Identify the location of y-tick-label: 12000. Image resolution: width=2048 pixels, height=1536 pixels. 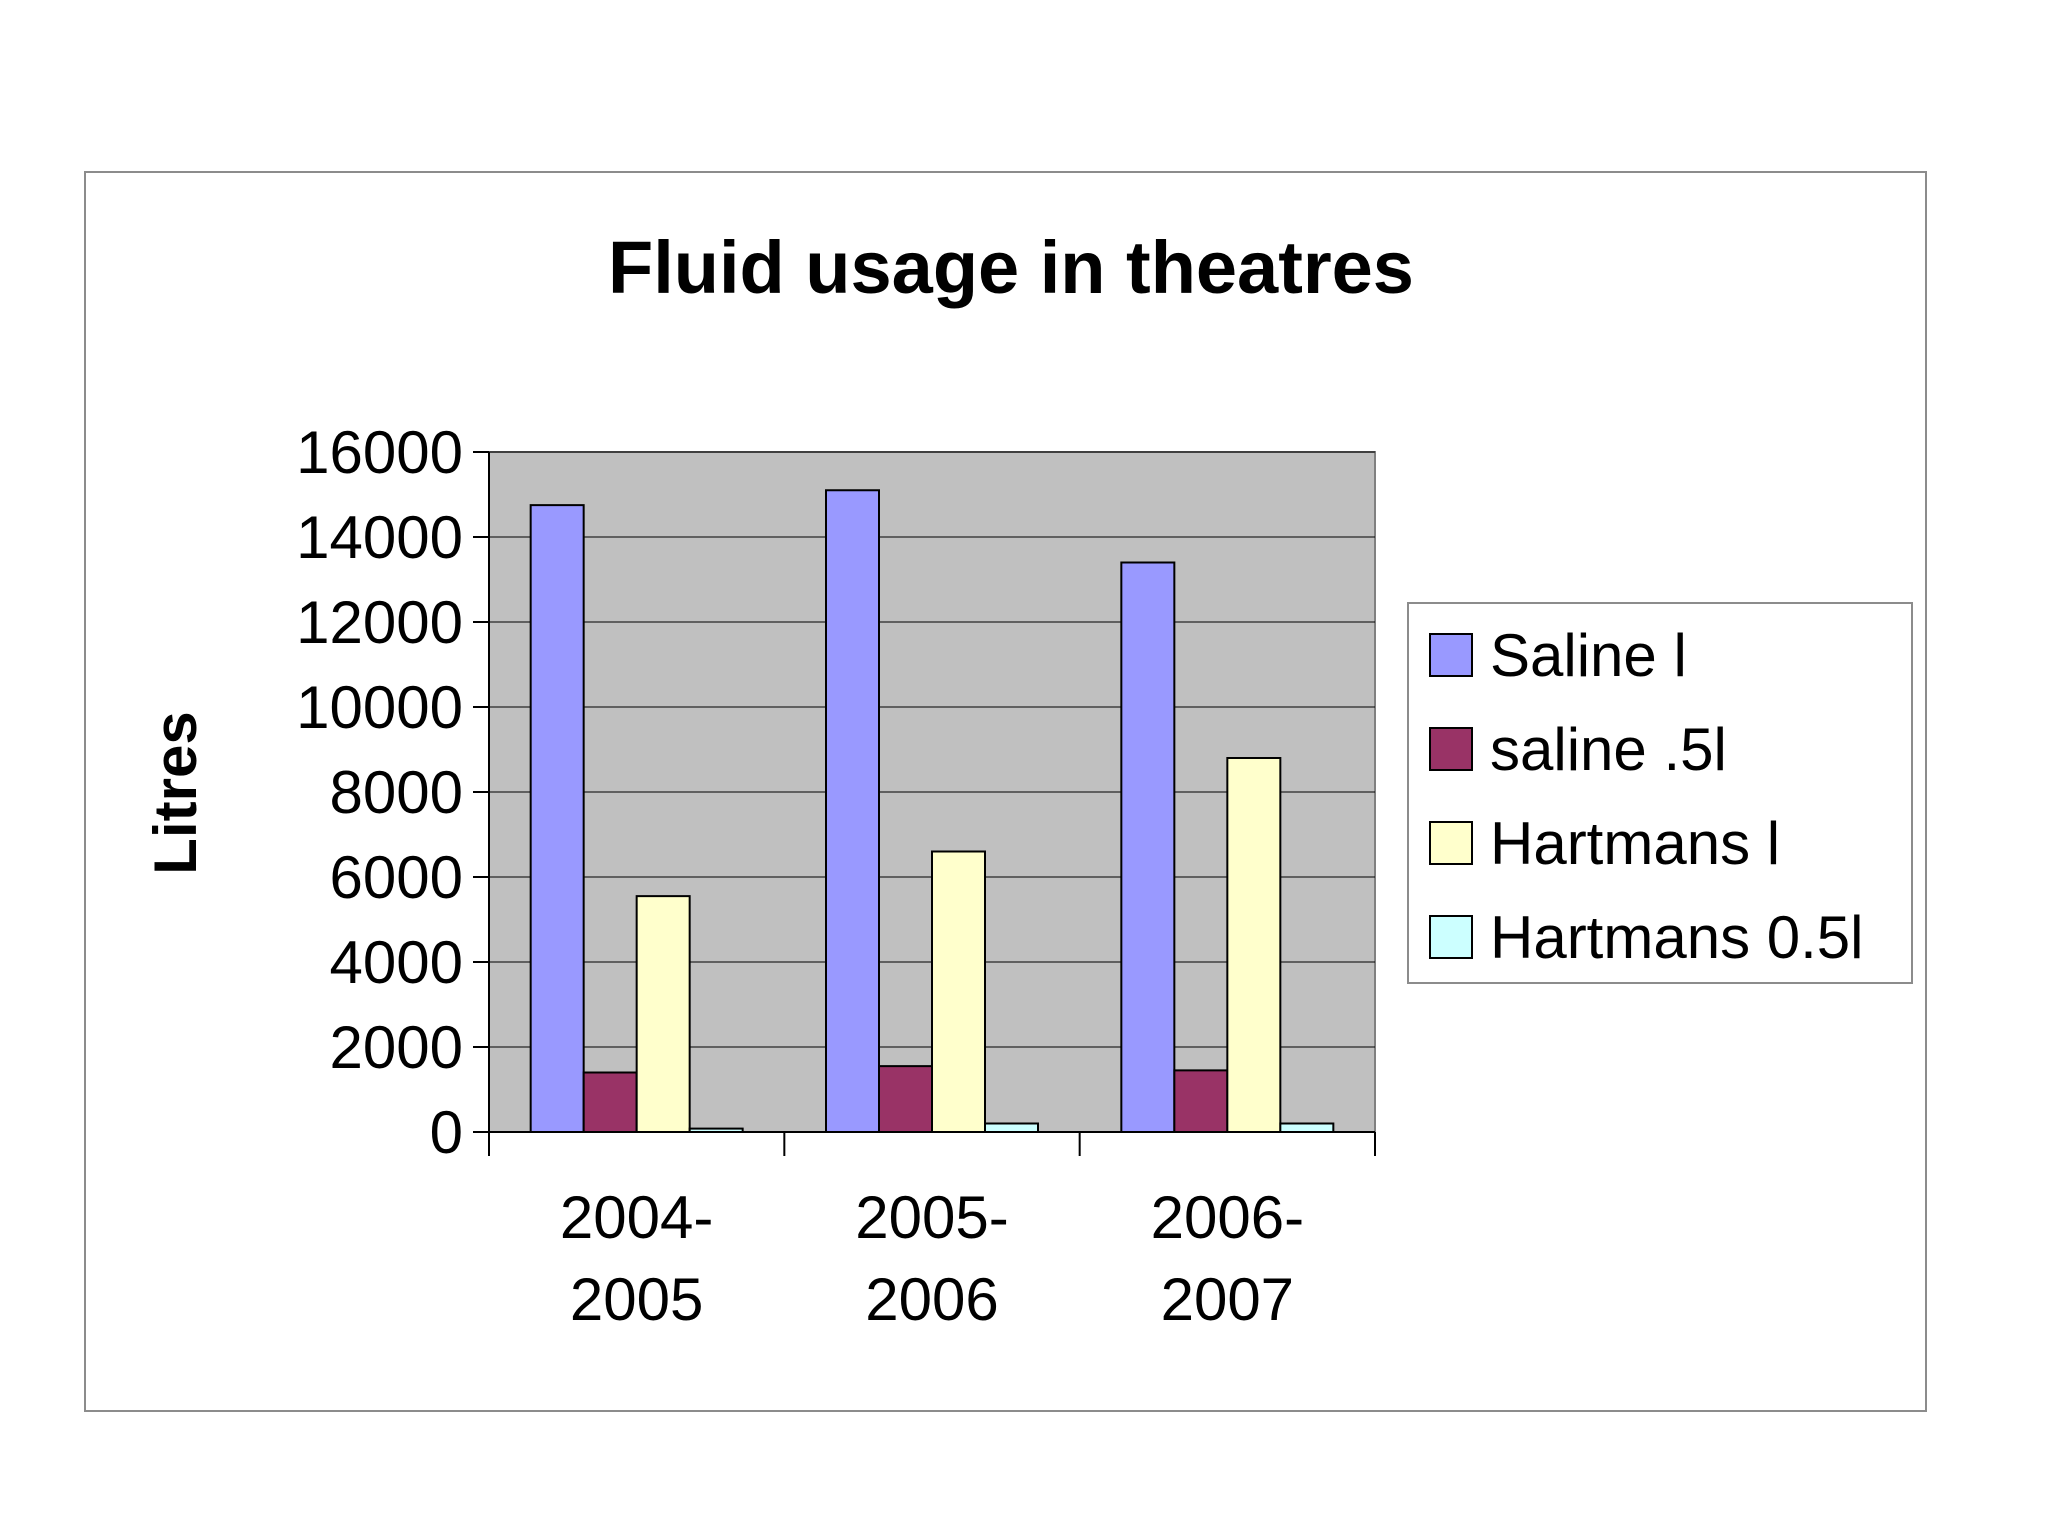
(379, 622).